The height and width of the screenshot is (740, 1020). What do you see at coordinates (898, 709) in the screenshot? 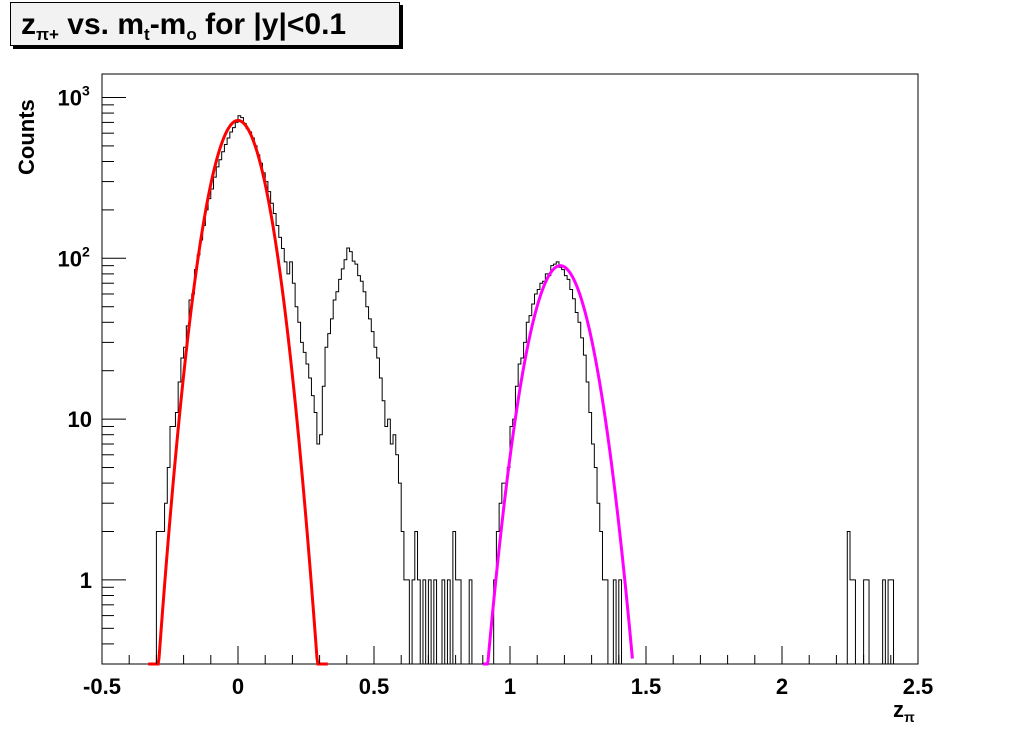
I see `x-axis-label-main: z` at bounding box center [898, 709].